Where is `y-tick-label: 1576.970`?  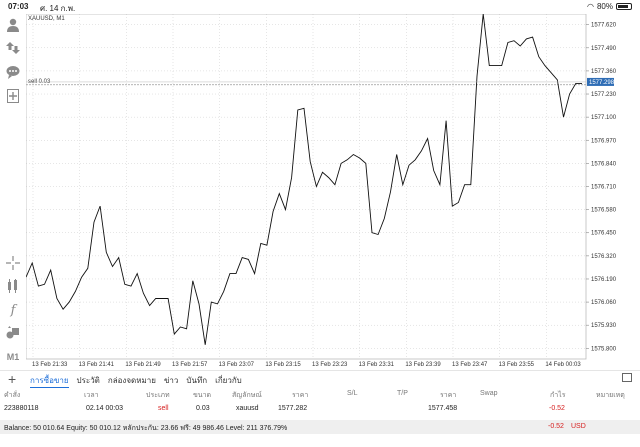
y-tick-label: 1576.970 is located at coordinates (604, 141).